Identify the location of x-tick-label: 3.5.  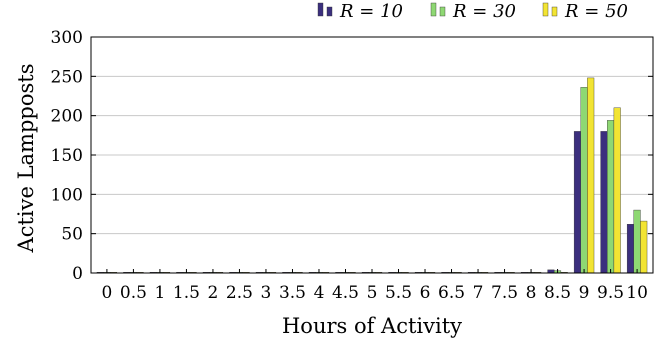
(292, 293).